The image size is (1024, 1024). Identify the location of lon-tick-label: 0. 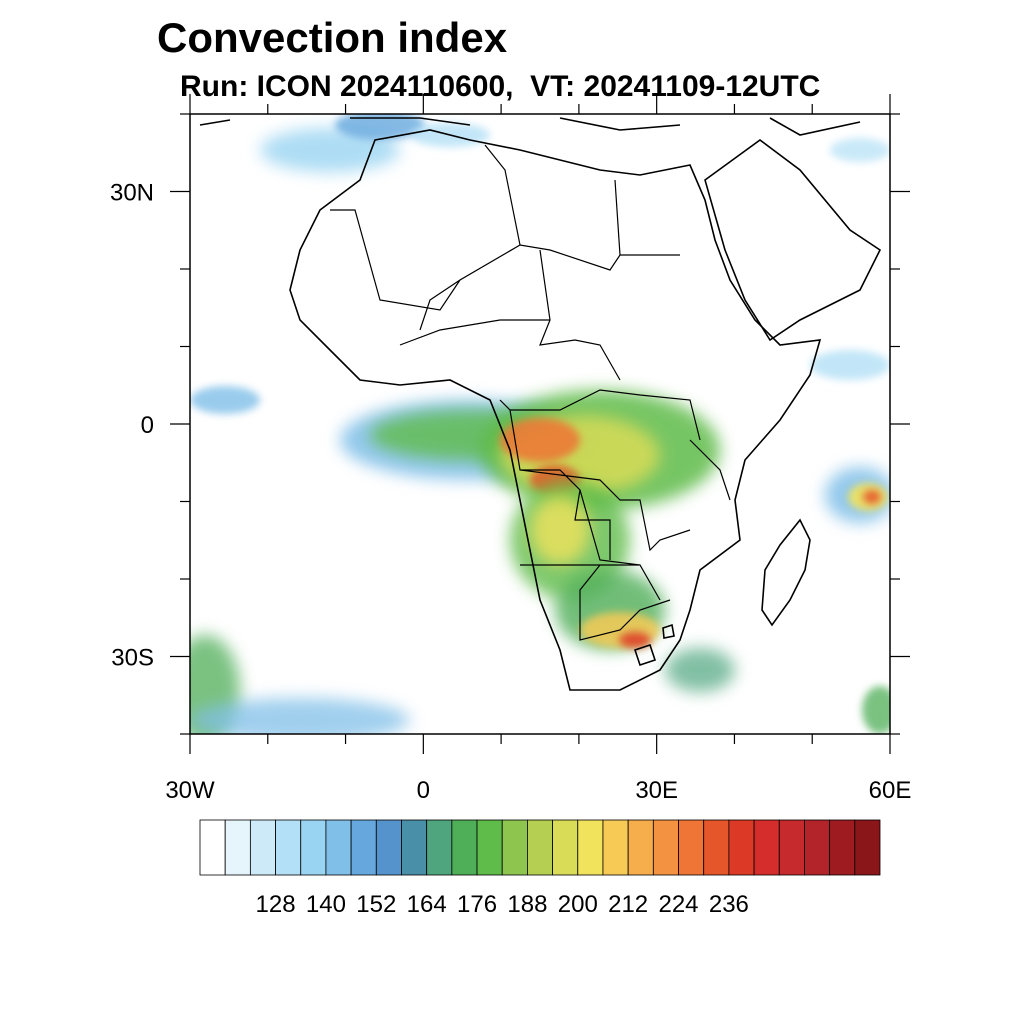
(423, 790).